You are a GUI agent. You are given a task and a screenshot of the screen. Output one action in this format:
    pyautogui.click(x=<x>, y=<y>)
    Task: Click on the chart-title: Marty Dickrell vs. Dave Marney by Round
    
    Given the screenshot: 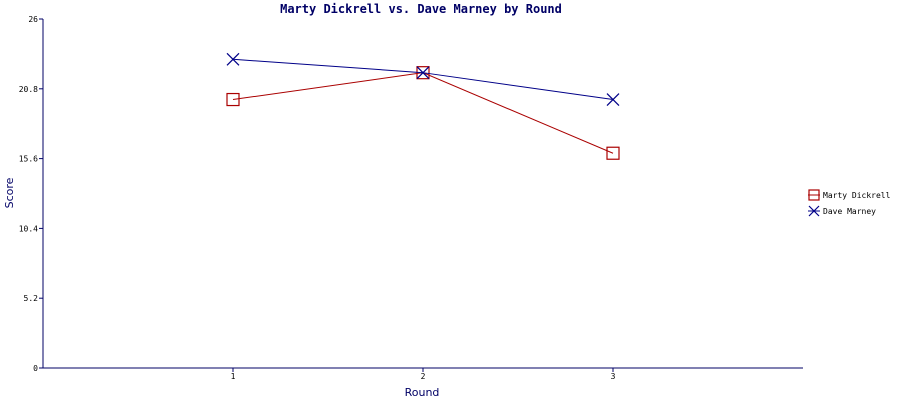 What is the action you would take?
    pyautogui.click(x=421, y=9)
    